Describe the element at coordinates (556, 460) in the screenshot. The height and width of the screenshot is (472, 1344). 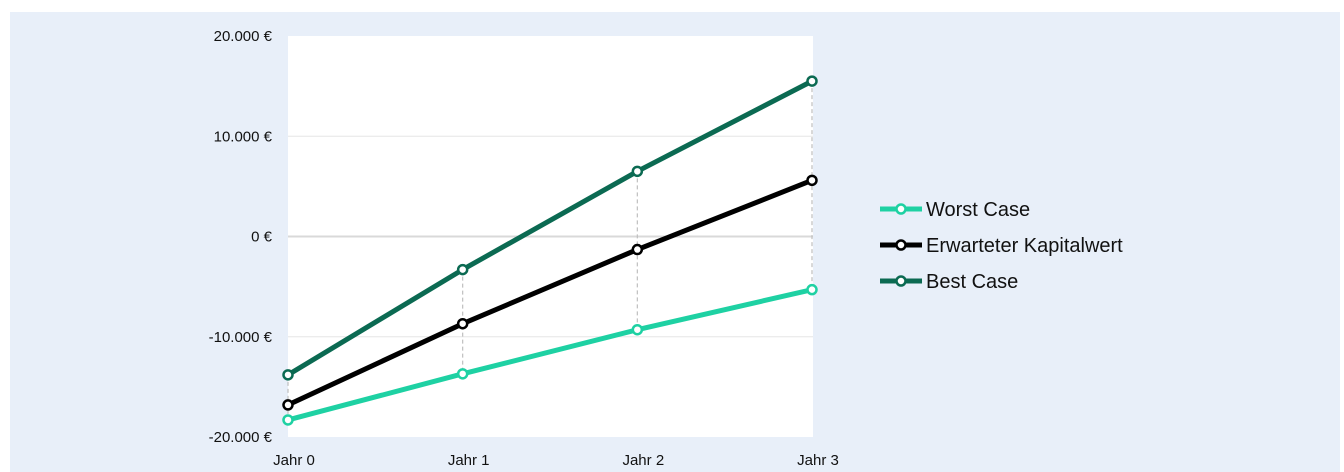
I see `x-axis-ticks: Jahr 0 Jahr 1 Jahr 2 Jahr 3` at that location.